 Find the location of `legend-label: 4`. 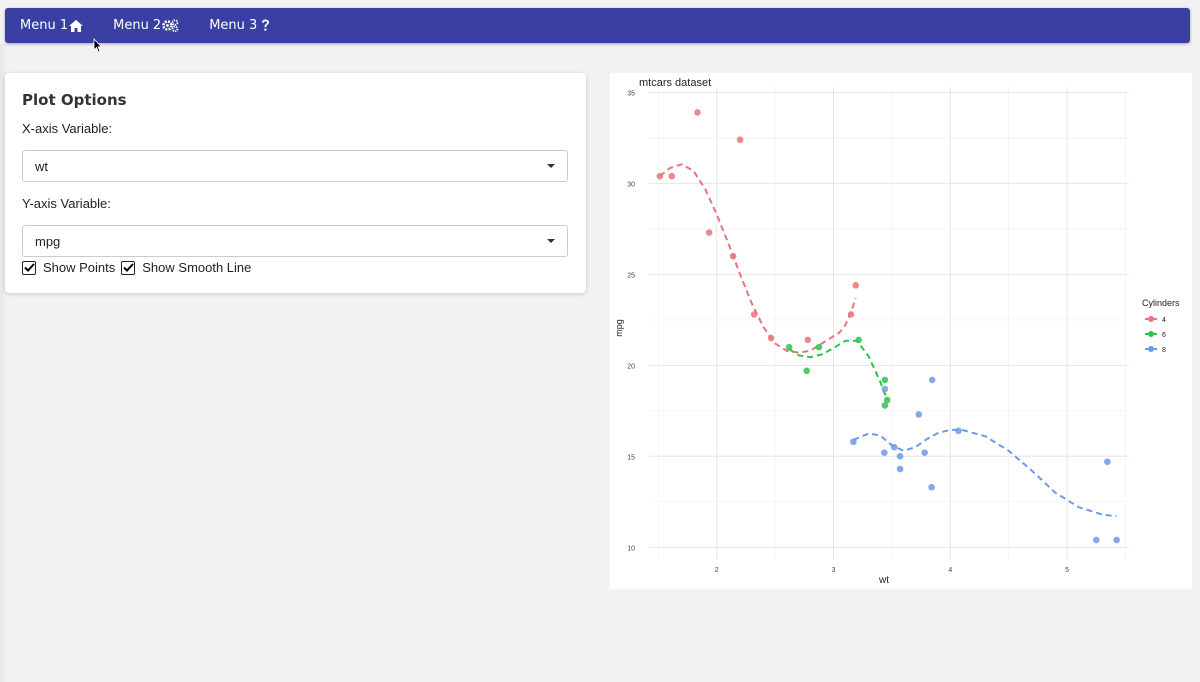

legend-label: 4 is located at coordinates (1164, 320).